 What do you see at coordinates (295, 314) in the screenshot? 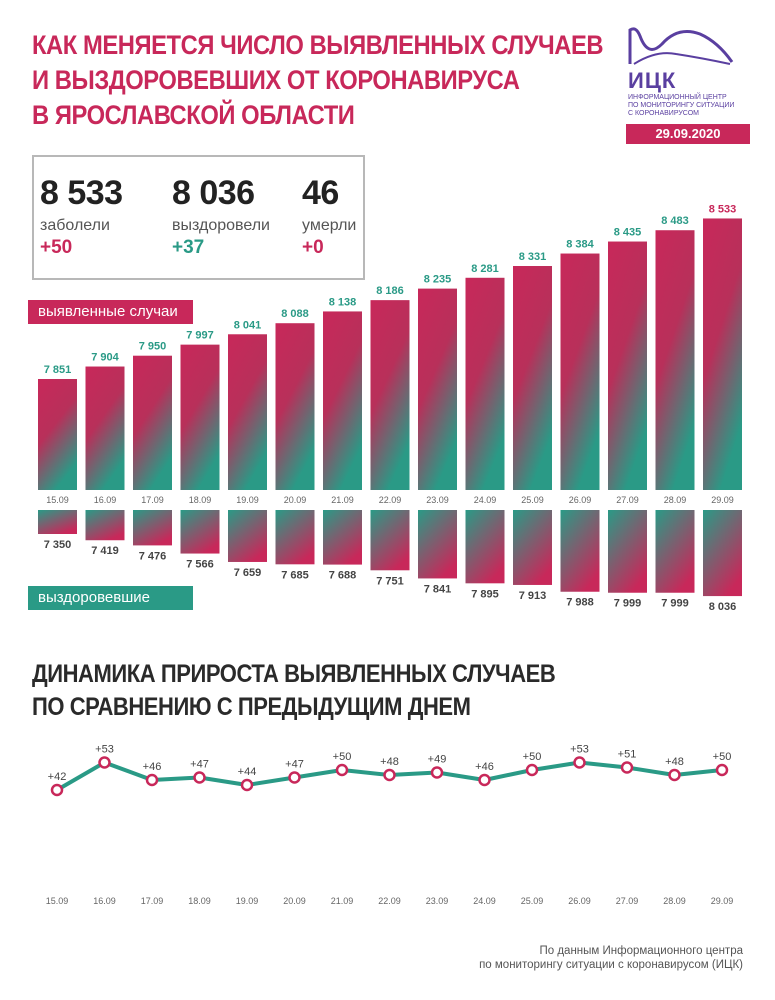
I see `case-value-label: 8 088` at bounding box center [295, 314].